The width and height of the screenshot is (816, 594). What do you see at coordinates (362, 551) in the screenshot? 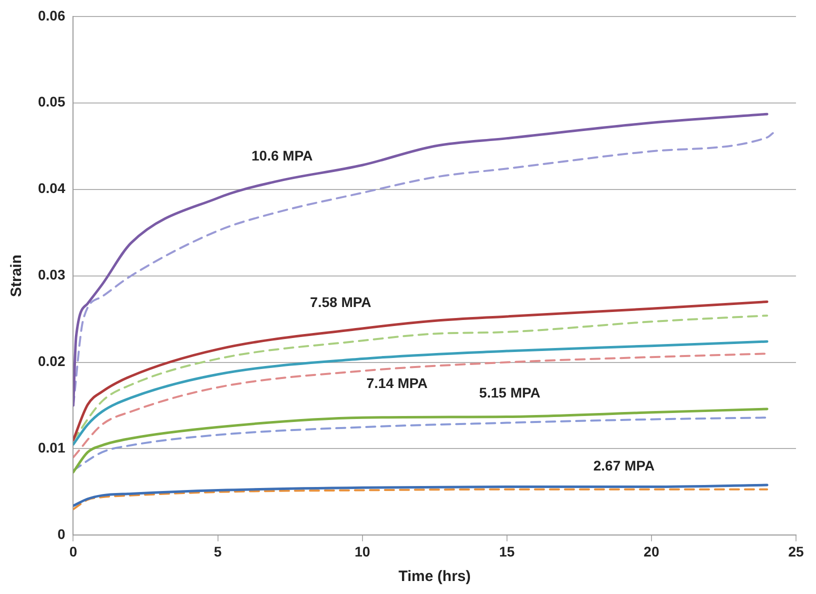
I see `x-tick-label: 10` at bounding box center [362, 551].